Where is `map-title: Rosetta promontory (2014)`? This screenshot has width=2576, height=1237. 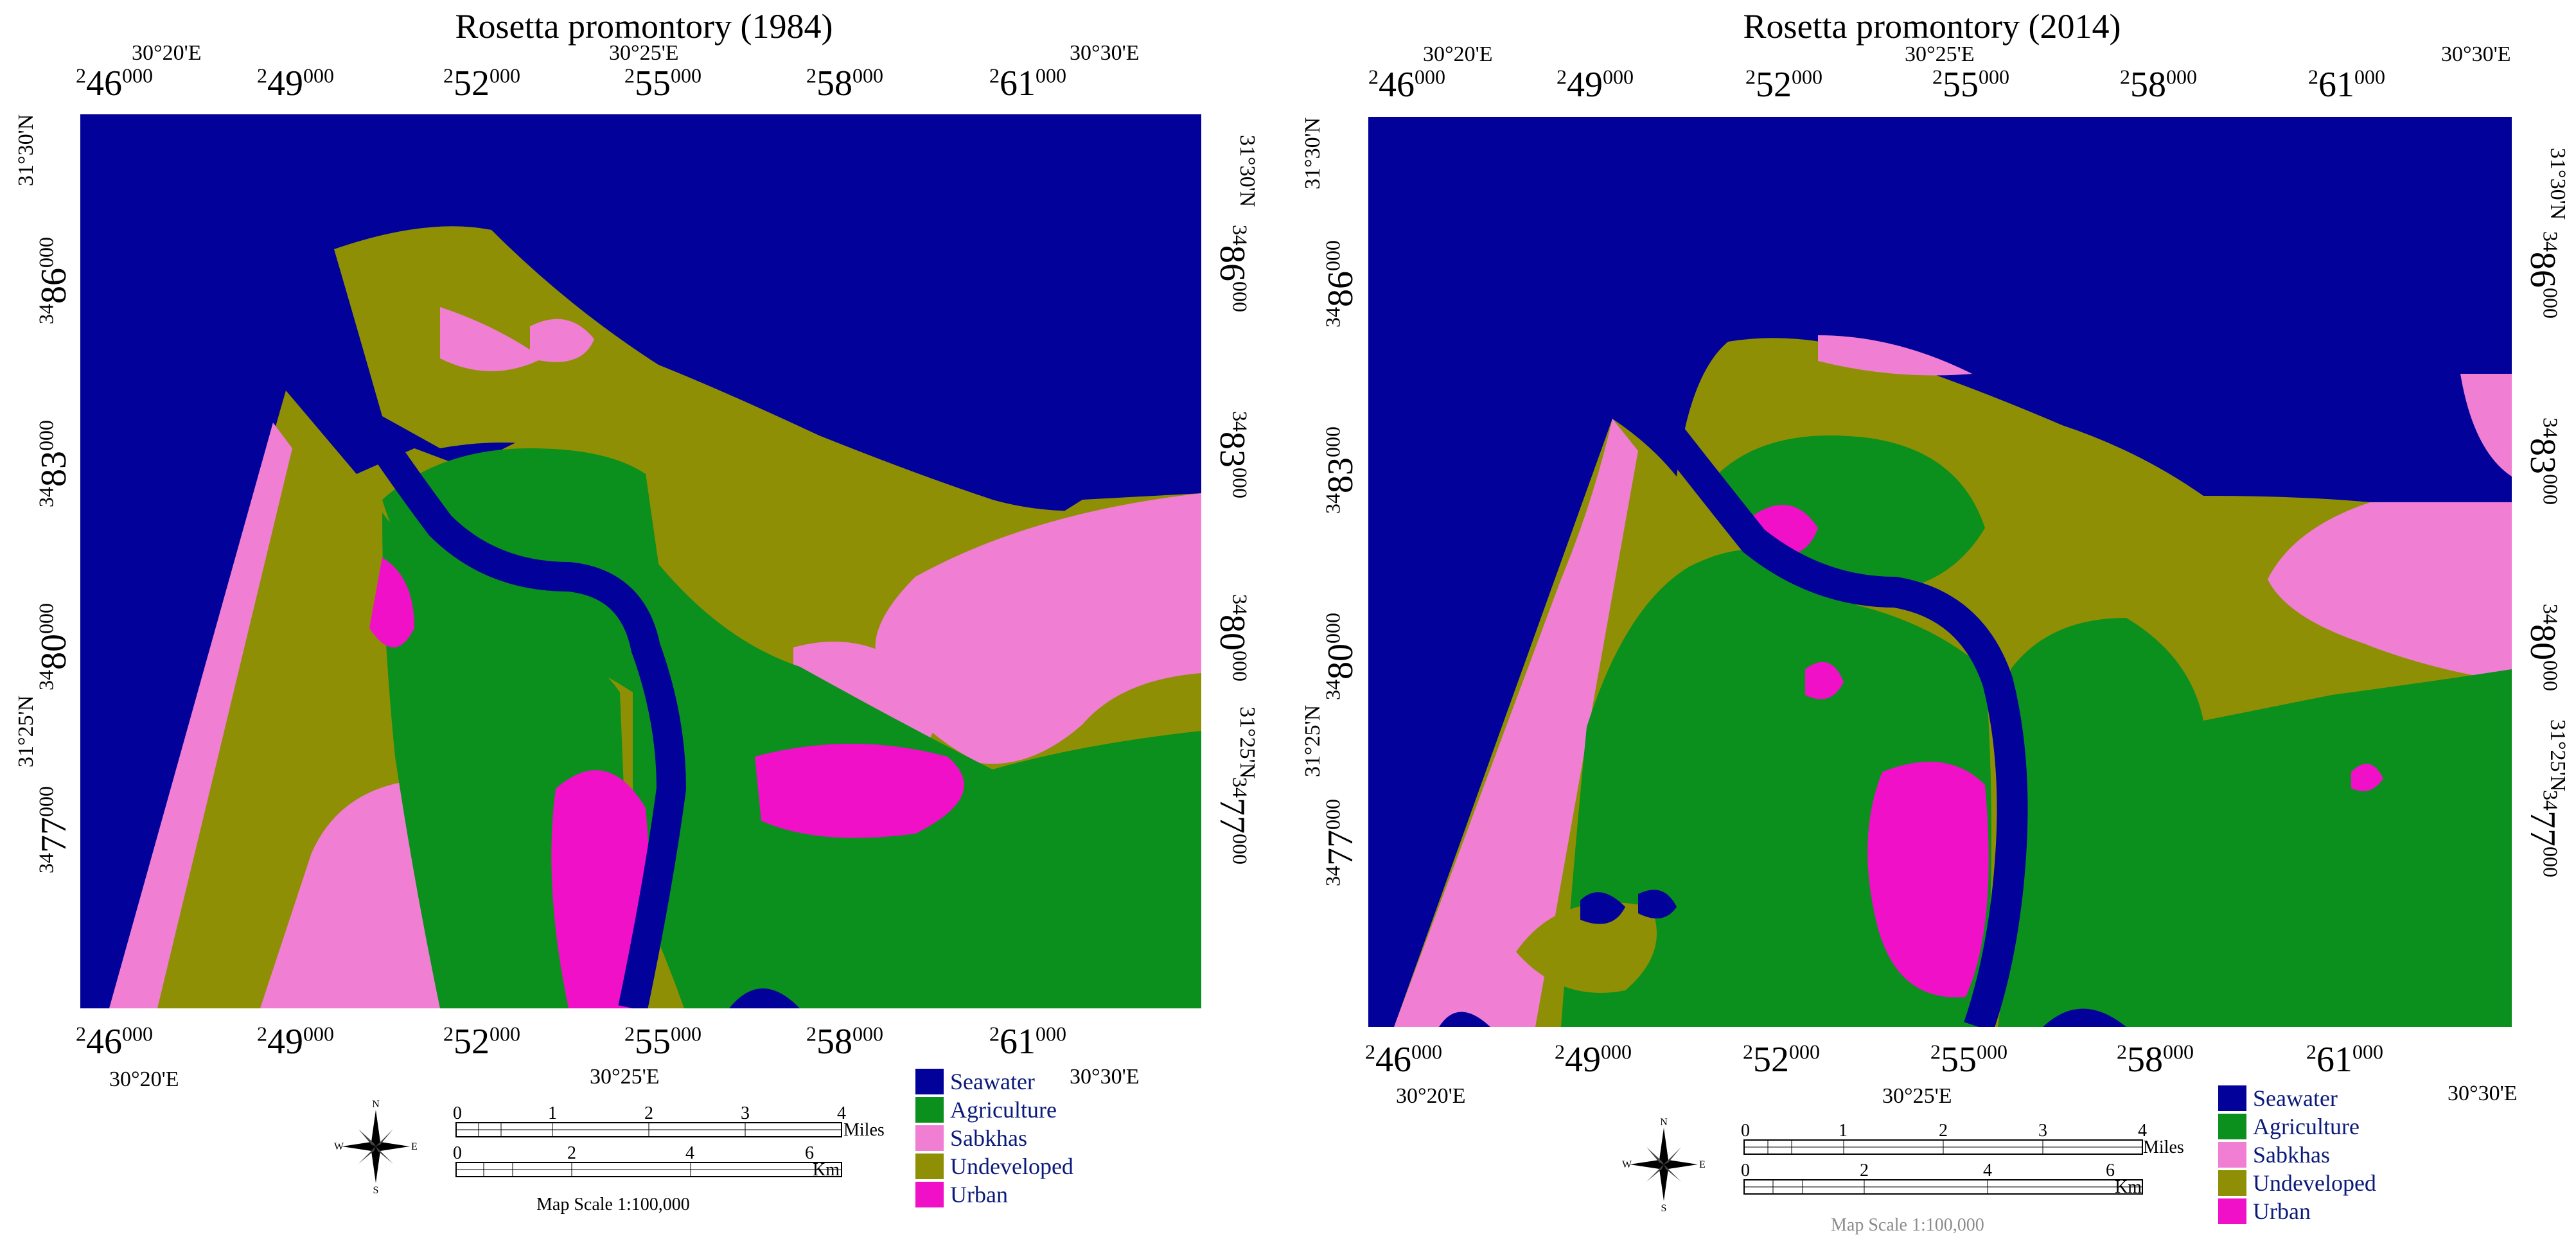 map-title: Rosetta promontory (2014) is located at coordinates (1932, 27).